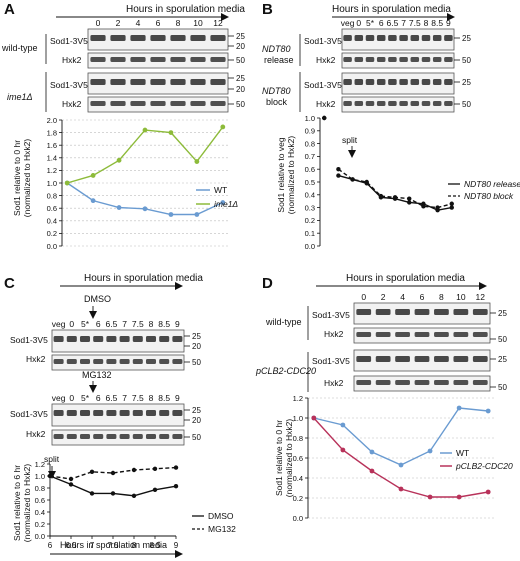 The height and width of the screenshot is (561, 520). Describe the element at coordinates (196, 420) in the screenshot. I see `svg-text: 20` at that location.